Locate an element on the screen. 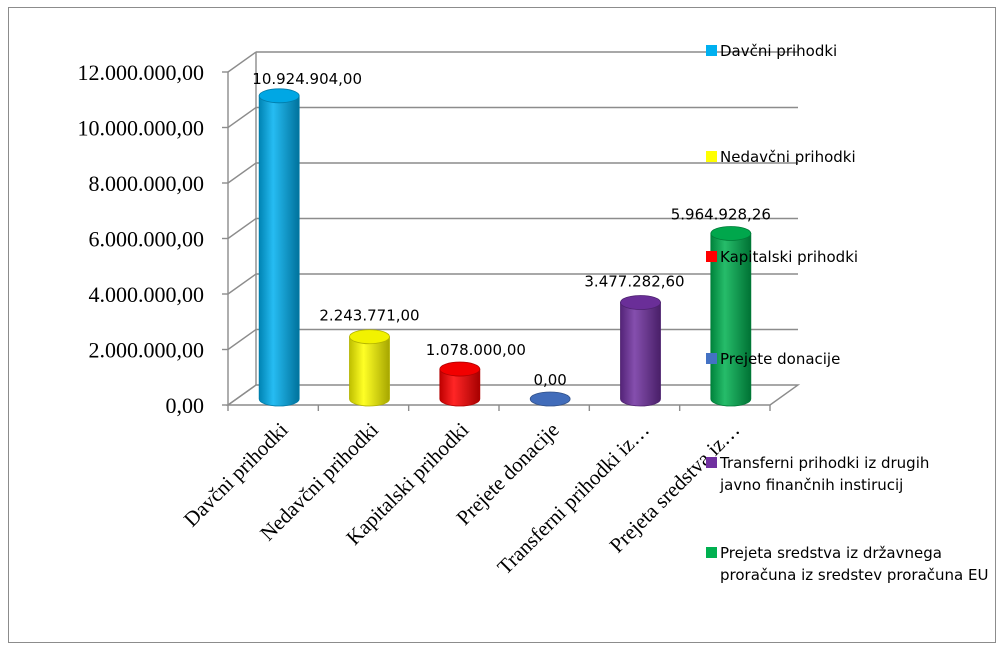 The image size is (1006, 648). y-tick-label: 4.000.000,00 is located at coordinates (147, 294).